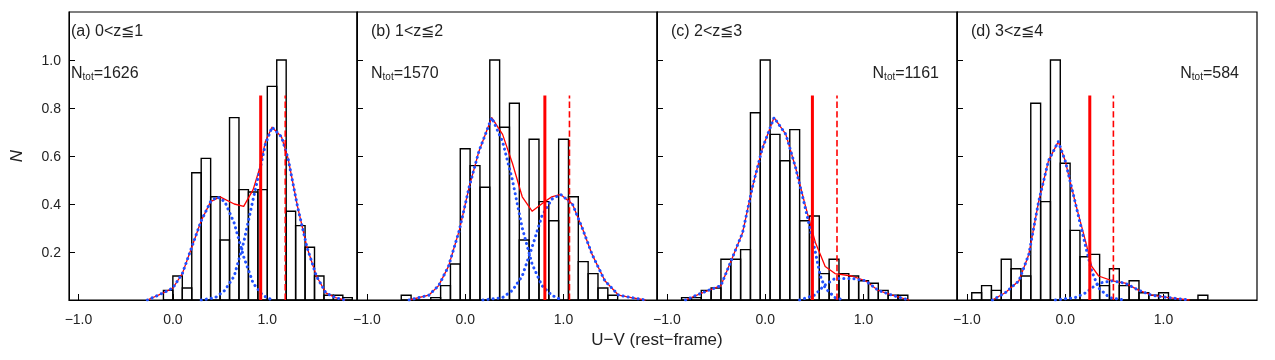 The width and height of the screenshot is (1275, 360). What do you see at coordinates (657, 340) in the screenshot?
I see `x-axis-title: U−V (rest−frame)` at bounding box center [657, 340].